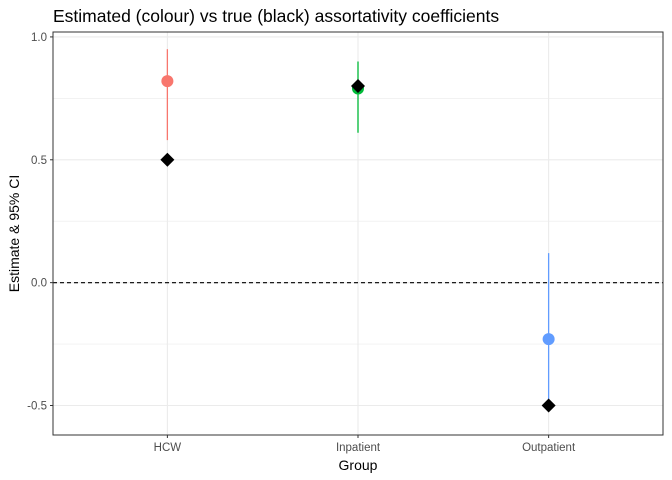  Describe the element at coordinates (548, 339) in the screenshot. I see `estimate-point-outpatient` at that location.